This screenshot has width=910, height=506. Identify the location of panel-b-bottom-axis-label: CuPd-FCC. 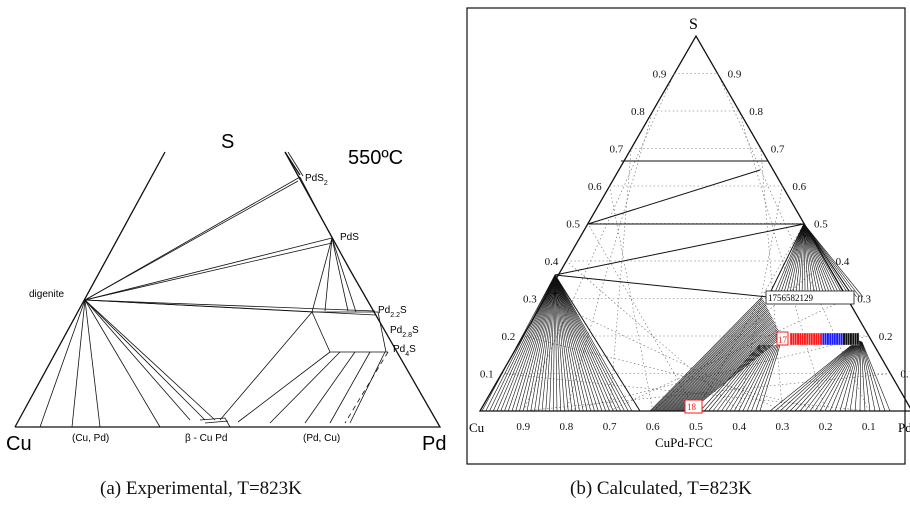
(684, 442).